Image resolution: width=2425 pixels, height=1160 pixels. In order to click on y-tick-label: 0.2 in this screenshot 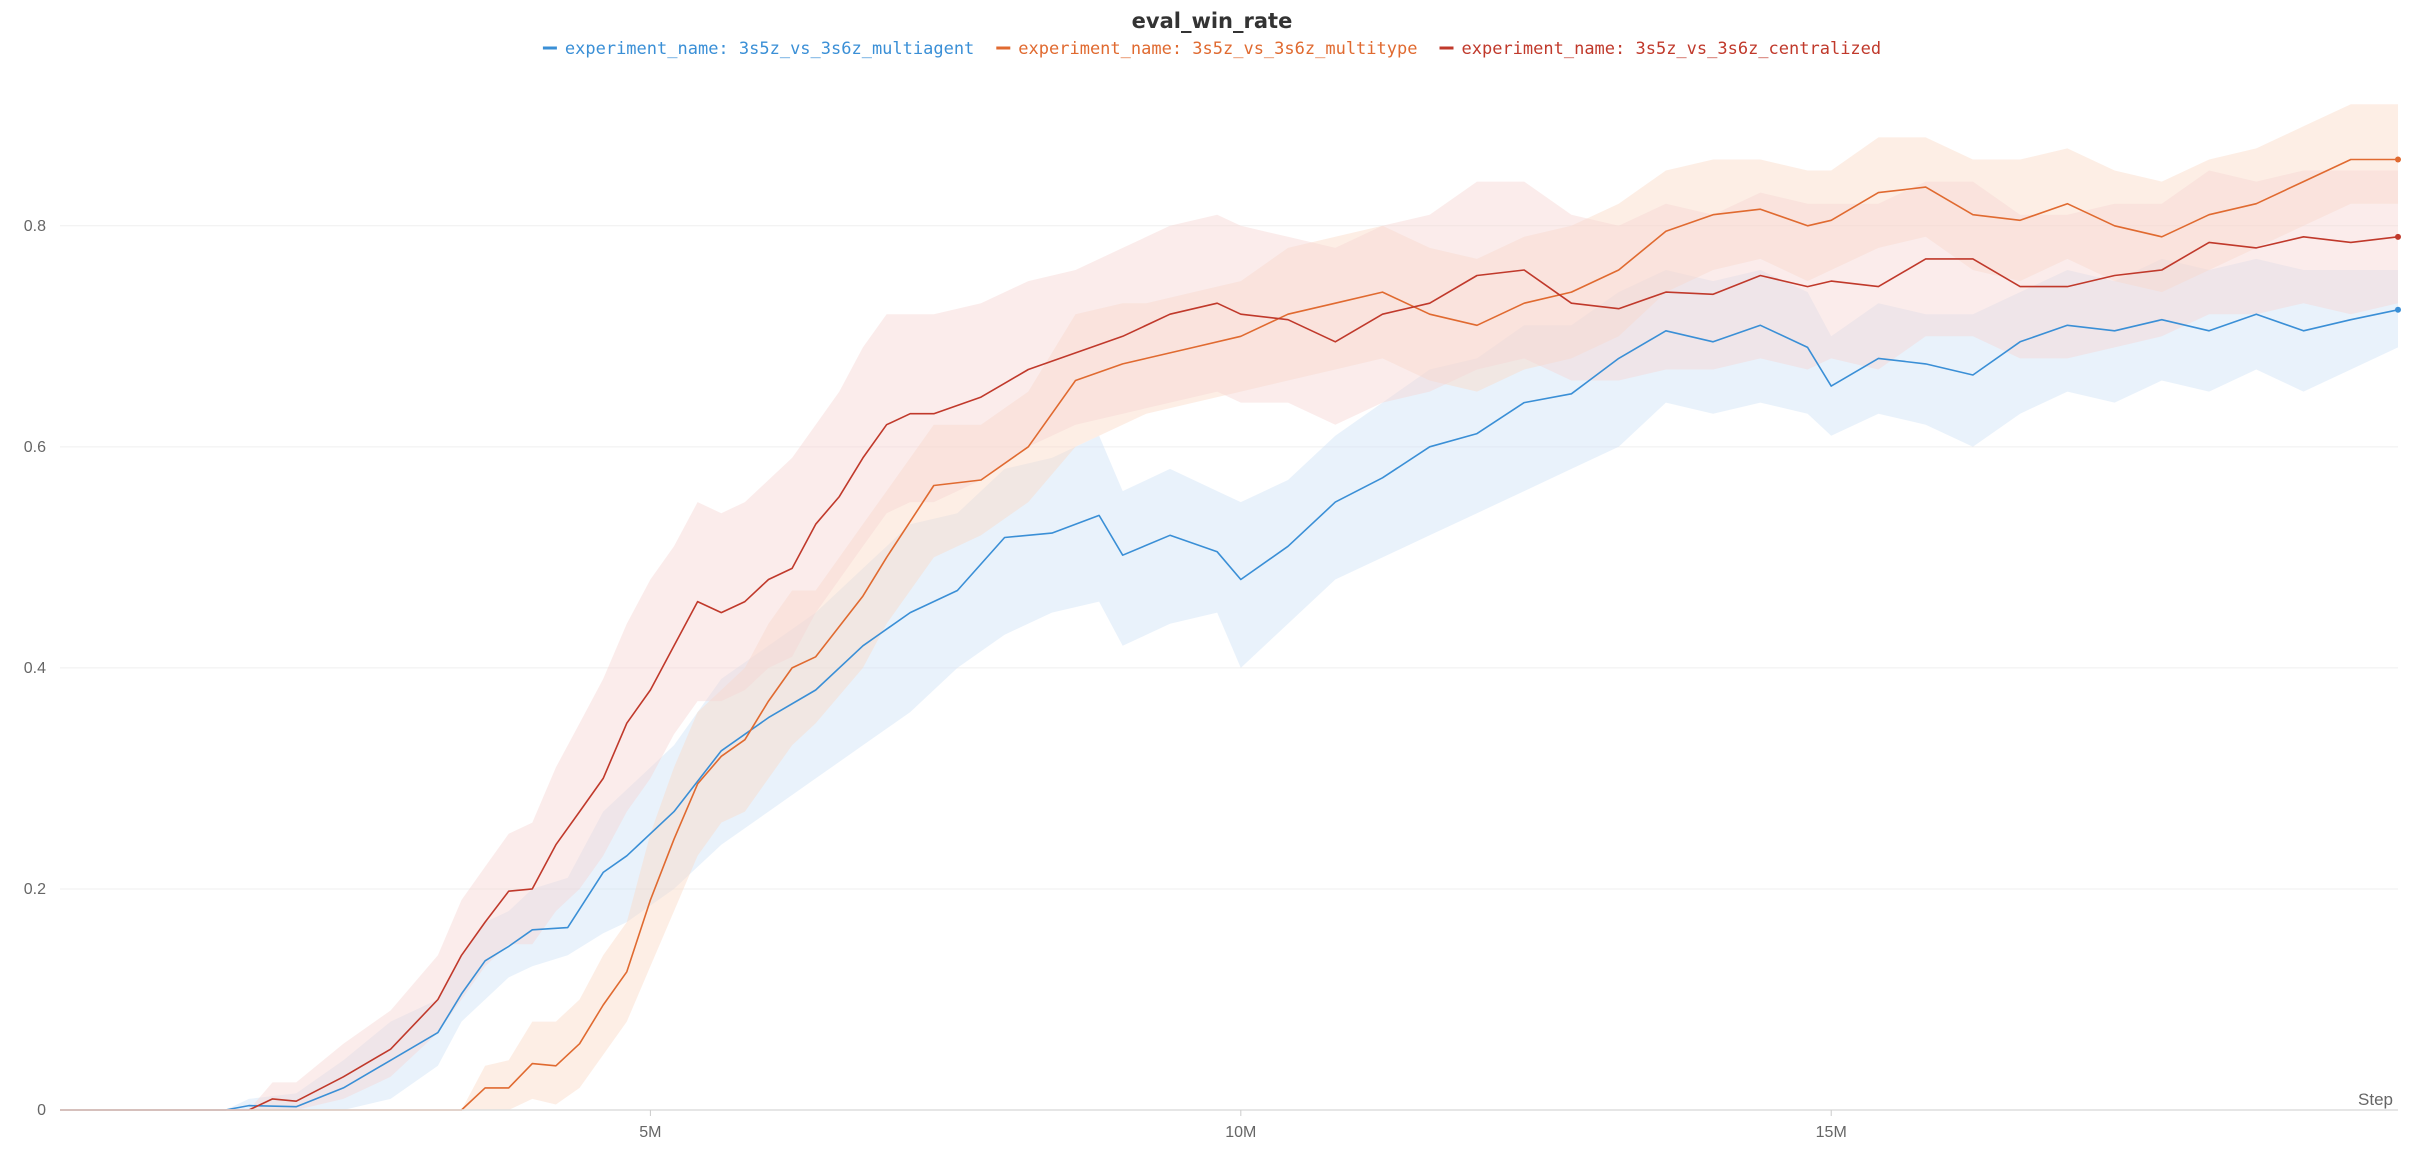, I will do `click(35, 889)`.